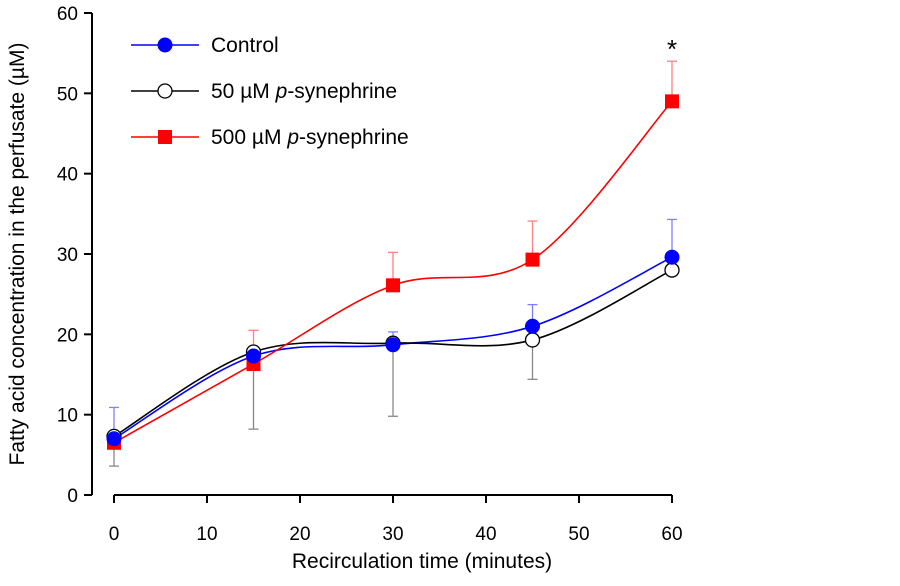 This screenshot has width=900, height=586. I want to click on y-tick-label: 10, so click(67, 416).